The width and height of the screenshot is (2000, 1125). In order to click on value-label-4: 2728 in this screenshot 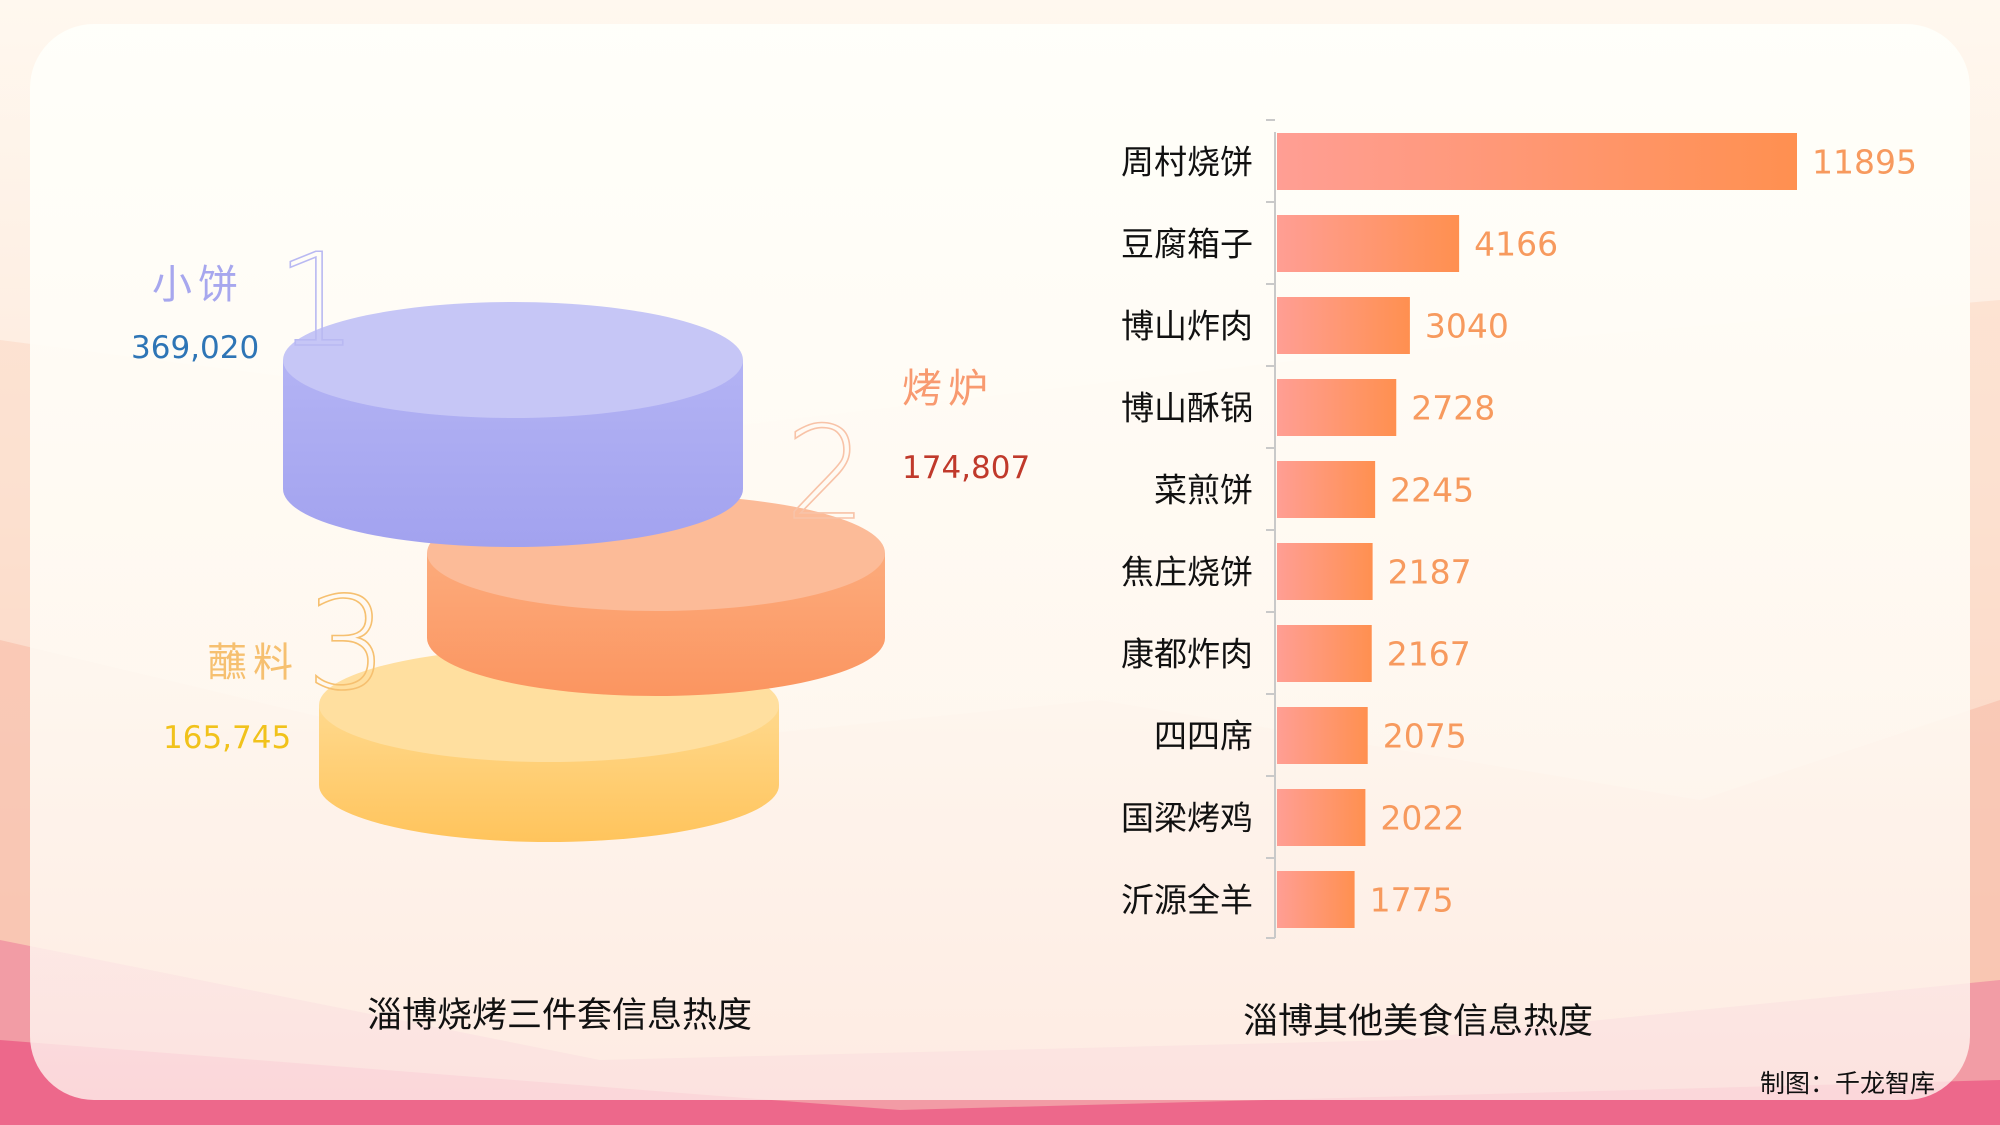, I will do `click(1453, 408)`.